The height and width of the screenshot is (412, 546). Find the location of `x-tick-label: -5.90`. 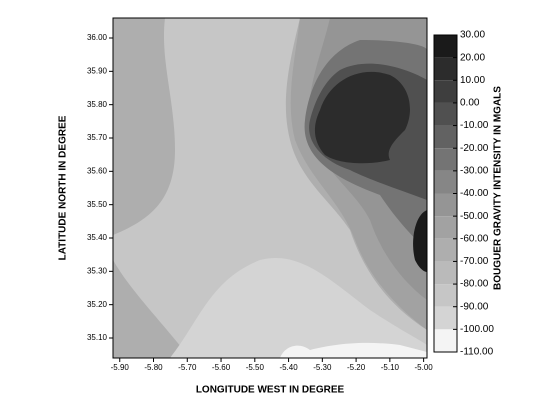

x-tick-label: -5.90 is located at coordinates (120, 367).